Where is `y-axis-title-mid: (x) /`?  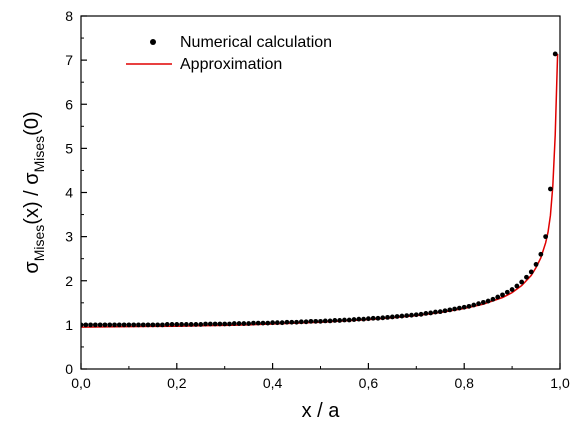 y-axis-title-mid: (x) / is located at coordinates (32, 205).